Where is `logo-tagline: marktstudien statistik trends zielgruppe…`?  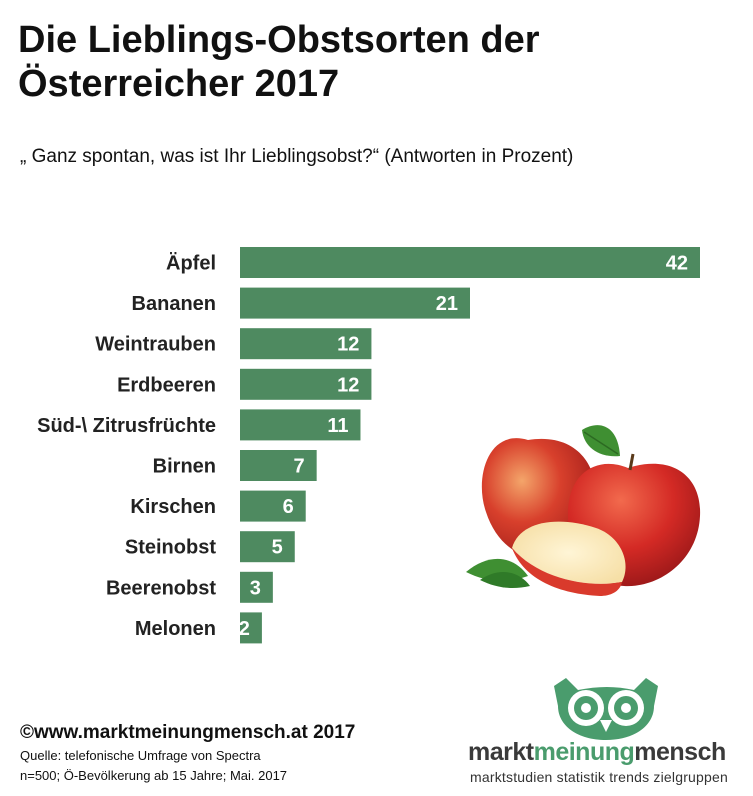 logo-tagline: marktstudien statistik trends zielgruppe… is located at coordinates (599, 777).